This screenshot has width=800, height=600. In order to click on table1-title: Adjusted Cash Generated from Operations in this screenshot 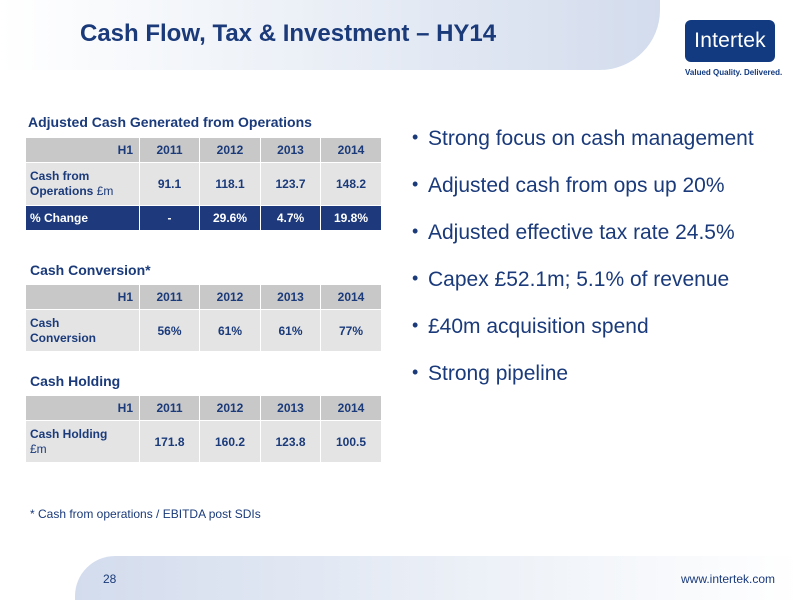, I will do `click(170, 122)`.